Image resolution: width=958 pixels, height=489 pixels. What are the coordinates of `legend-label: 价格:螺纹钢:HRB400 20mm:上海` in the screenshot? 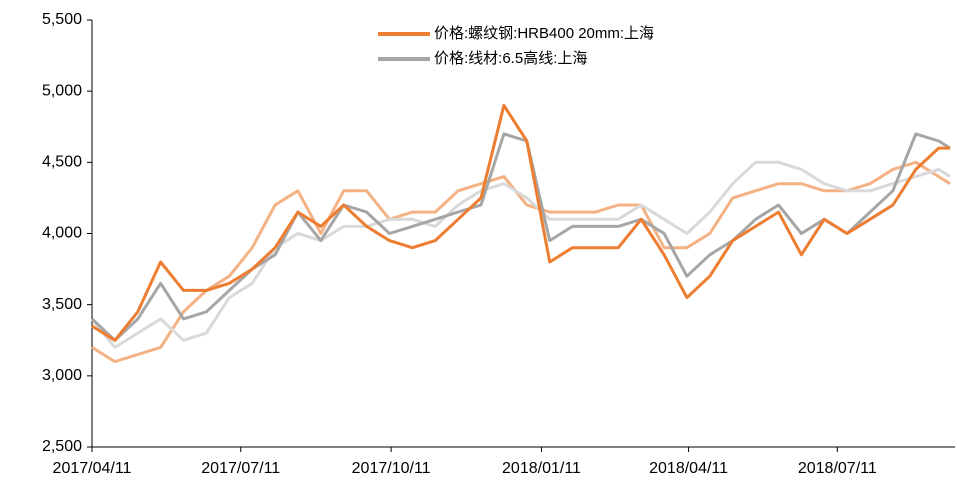 It's located at (544, 33).